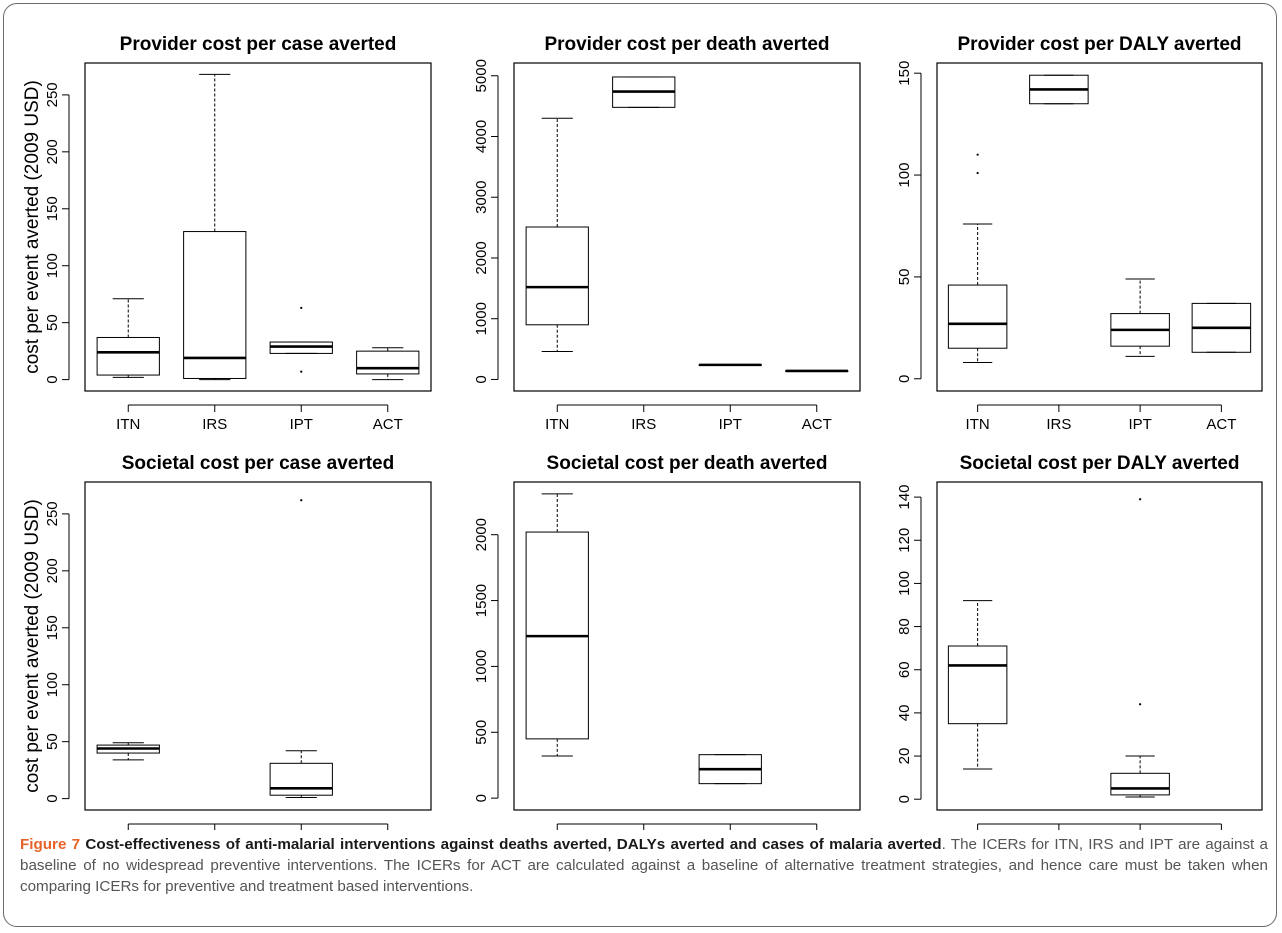 The image size is (1282, 933). What do you see at coordinates (481, 732) in the screenshot?
I see `y-tick-label: 500` at bounding box center [481, 732].